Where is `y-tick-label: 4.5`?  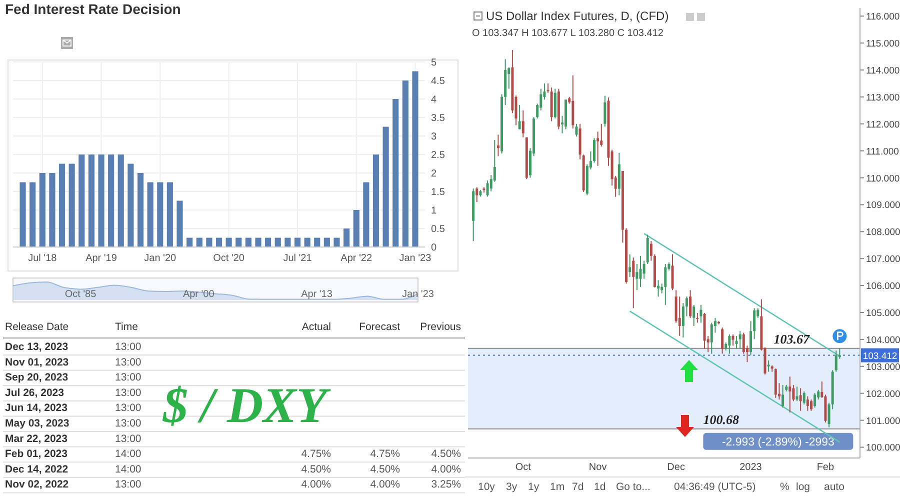 y-tick-label: 4.5 is located at coordinates (438, 81).